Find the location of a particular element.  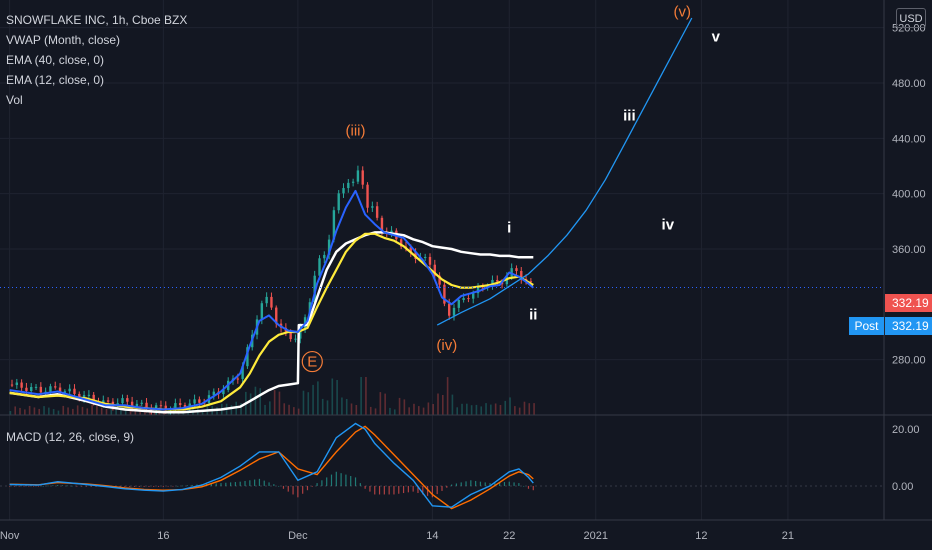

ema12-indicator-label: EMA (12, close, 0) is located at coordinates (55, 80).